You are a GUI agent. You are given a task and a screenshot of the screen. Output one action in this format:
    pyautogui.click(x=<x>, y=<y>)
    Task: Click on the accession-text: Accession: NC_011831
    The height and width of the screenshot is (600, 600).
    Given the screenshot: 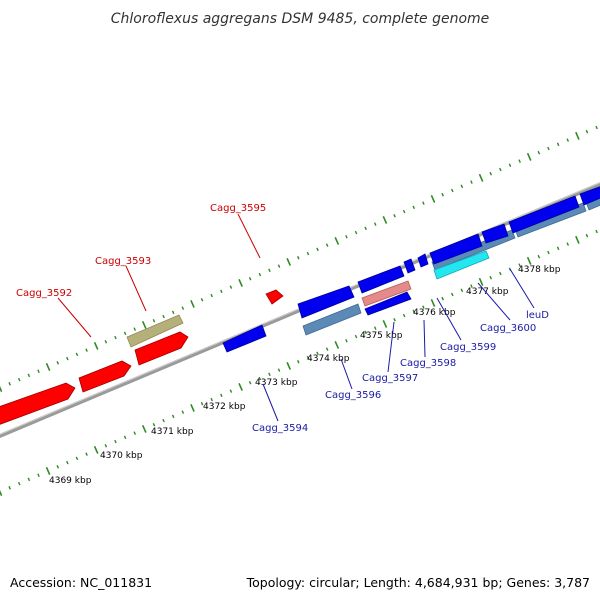 What is the action you would take?
    pyautogui.click(x=81, y=582)
    